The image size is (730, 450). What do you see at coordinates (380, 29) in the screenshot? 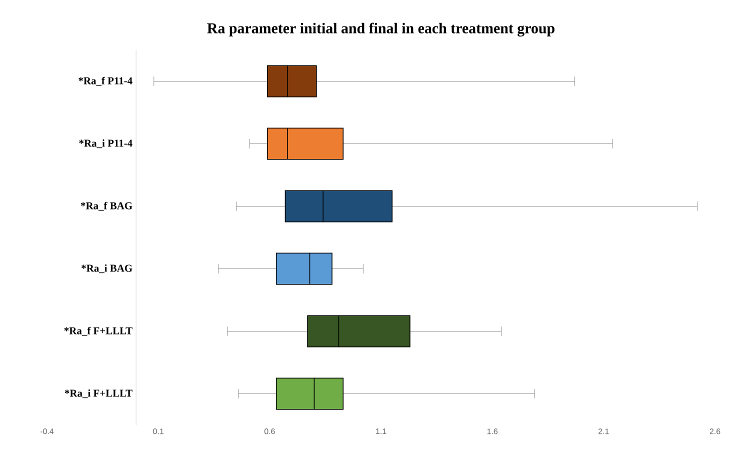
I see `chart-title: Ra parameter initial and final in each treatment group` at bounding box center [380, 29].